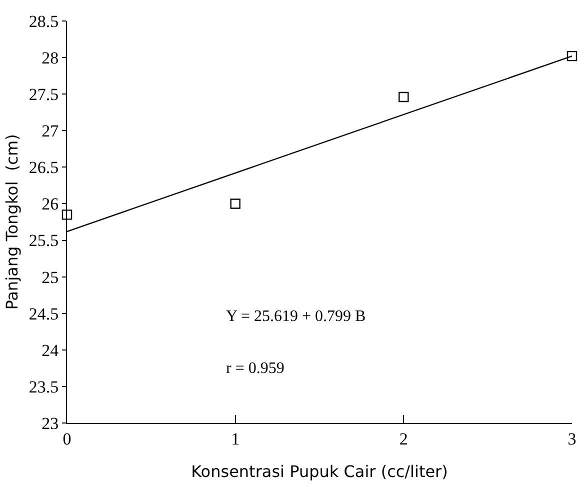 The image size is (588, 490). Describe the element at coordinates (43, 94) in the screenshot. I see `y-tick-label: 27.5` at that location.